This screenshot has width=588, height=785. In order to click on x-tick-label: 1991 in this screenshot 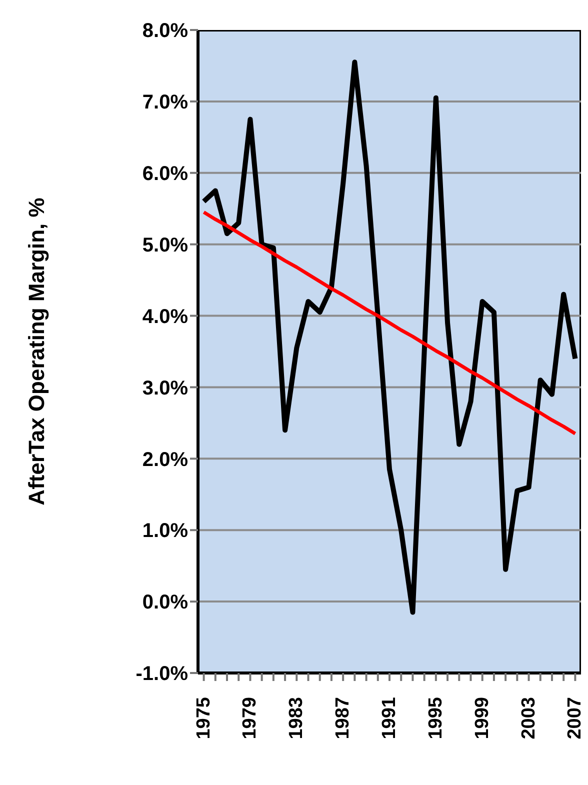, I will do `click(389, 718)`.